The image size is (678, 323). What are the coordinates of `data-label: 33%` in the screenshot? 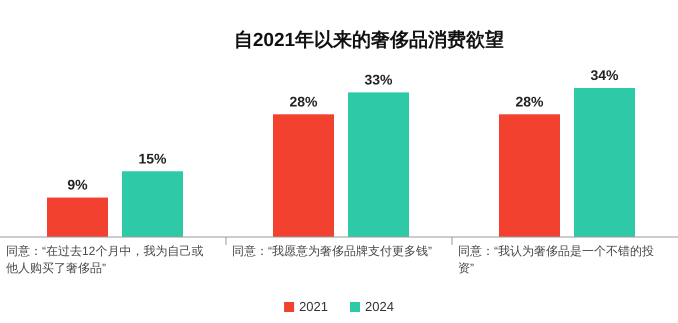 It's located at (379, 79).